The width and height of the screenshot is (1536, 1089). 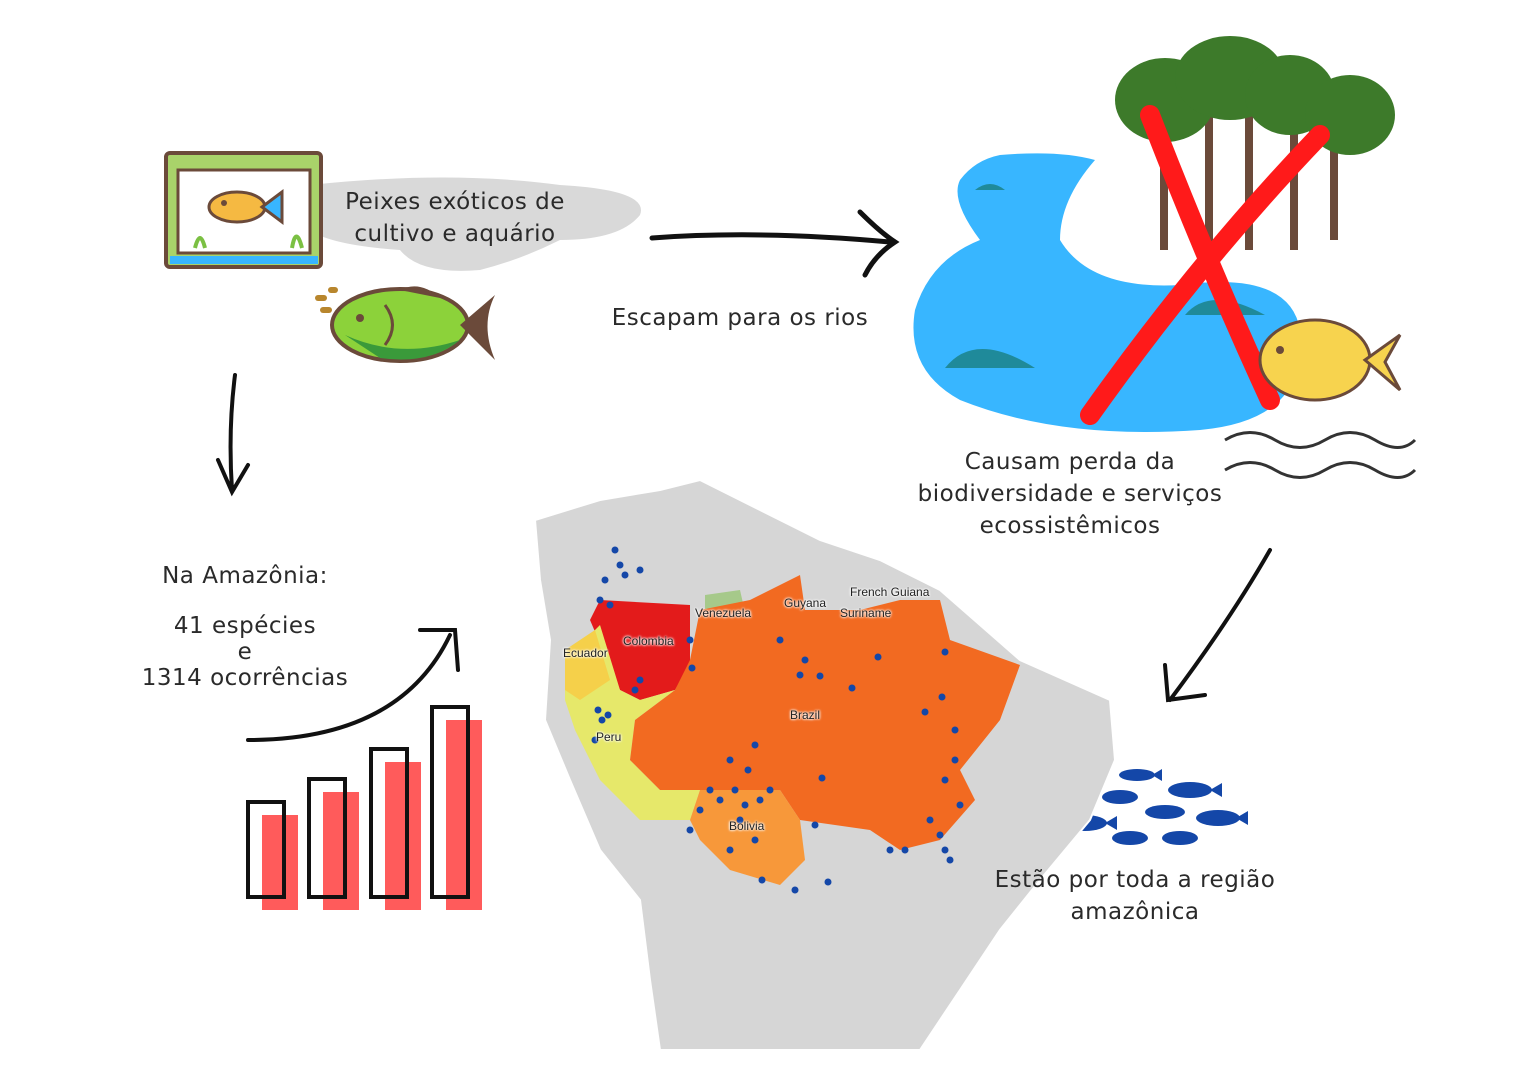 I want to click on escape-caption: Escapam para os rios, so click(x=740, y=318).